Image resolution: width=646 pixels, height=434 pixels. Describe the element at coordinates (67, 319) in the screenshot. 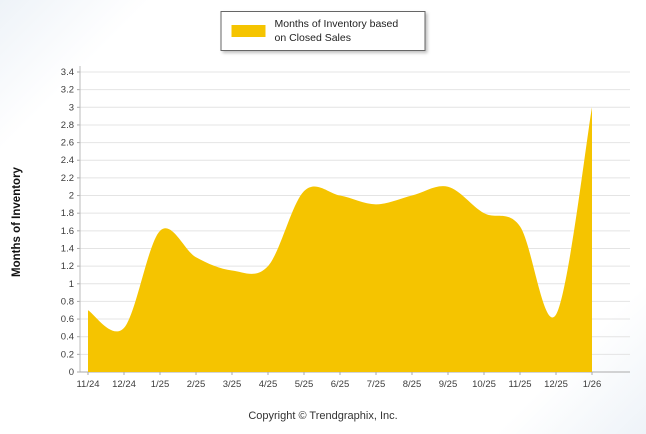

I see `svg-text: 0.6` at that location.